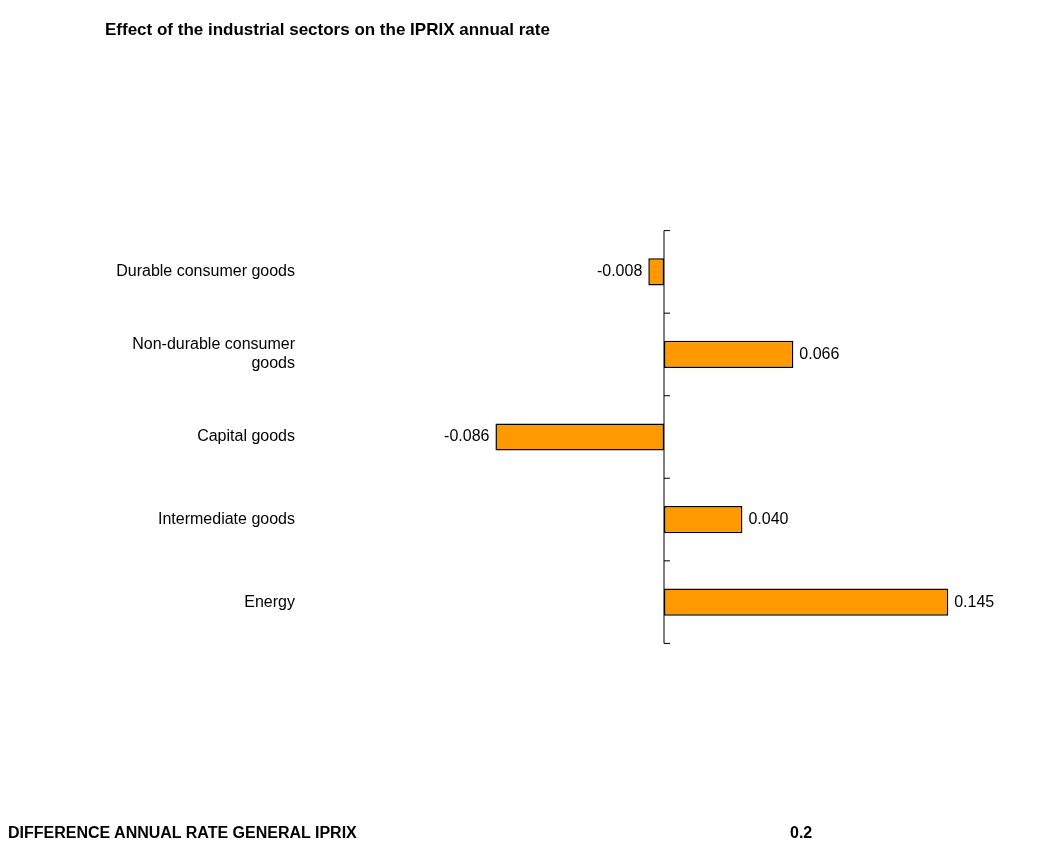 The image size is (1041, 868). What do you see at coordinates (226, 518) in the screenshot?
I see `y-tick-label: Intermediate goods` at bounding box center [226, 518].